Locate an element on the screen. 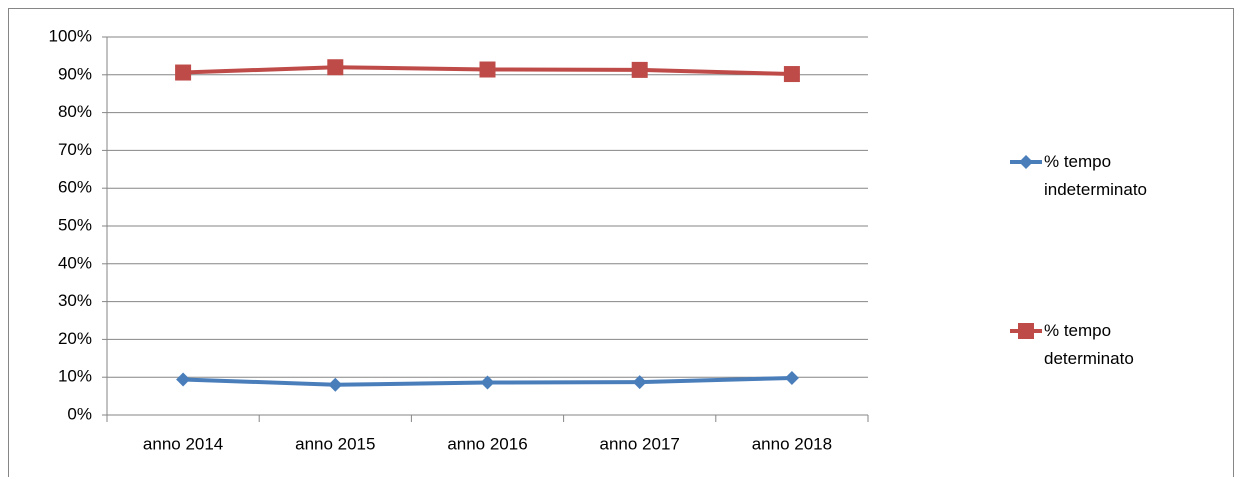 This screenshot has width=1241, height=477. y-tick-label: 0% is located at coordinates (79, 413).